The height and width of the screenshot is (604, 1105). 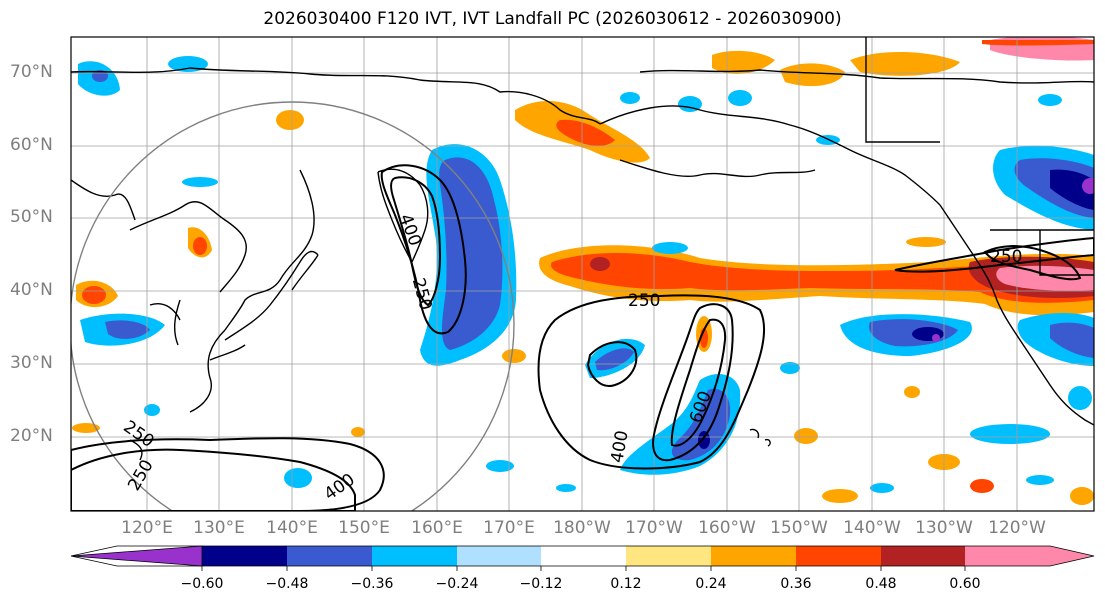 What do you see at coordinates (600, 264) in the screenshot?
I see `shade-warm-spot` at bounding box center [600, 264].